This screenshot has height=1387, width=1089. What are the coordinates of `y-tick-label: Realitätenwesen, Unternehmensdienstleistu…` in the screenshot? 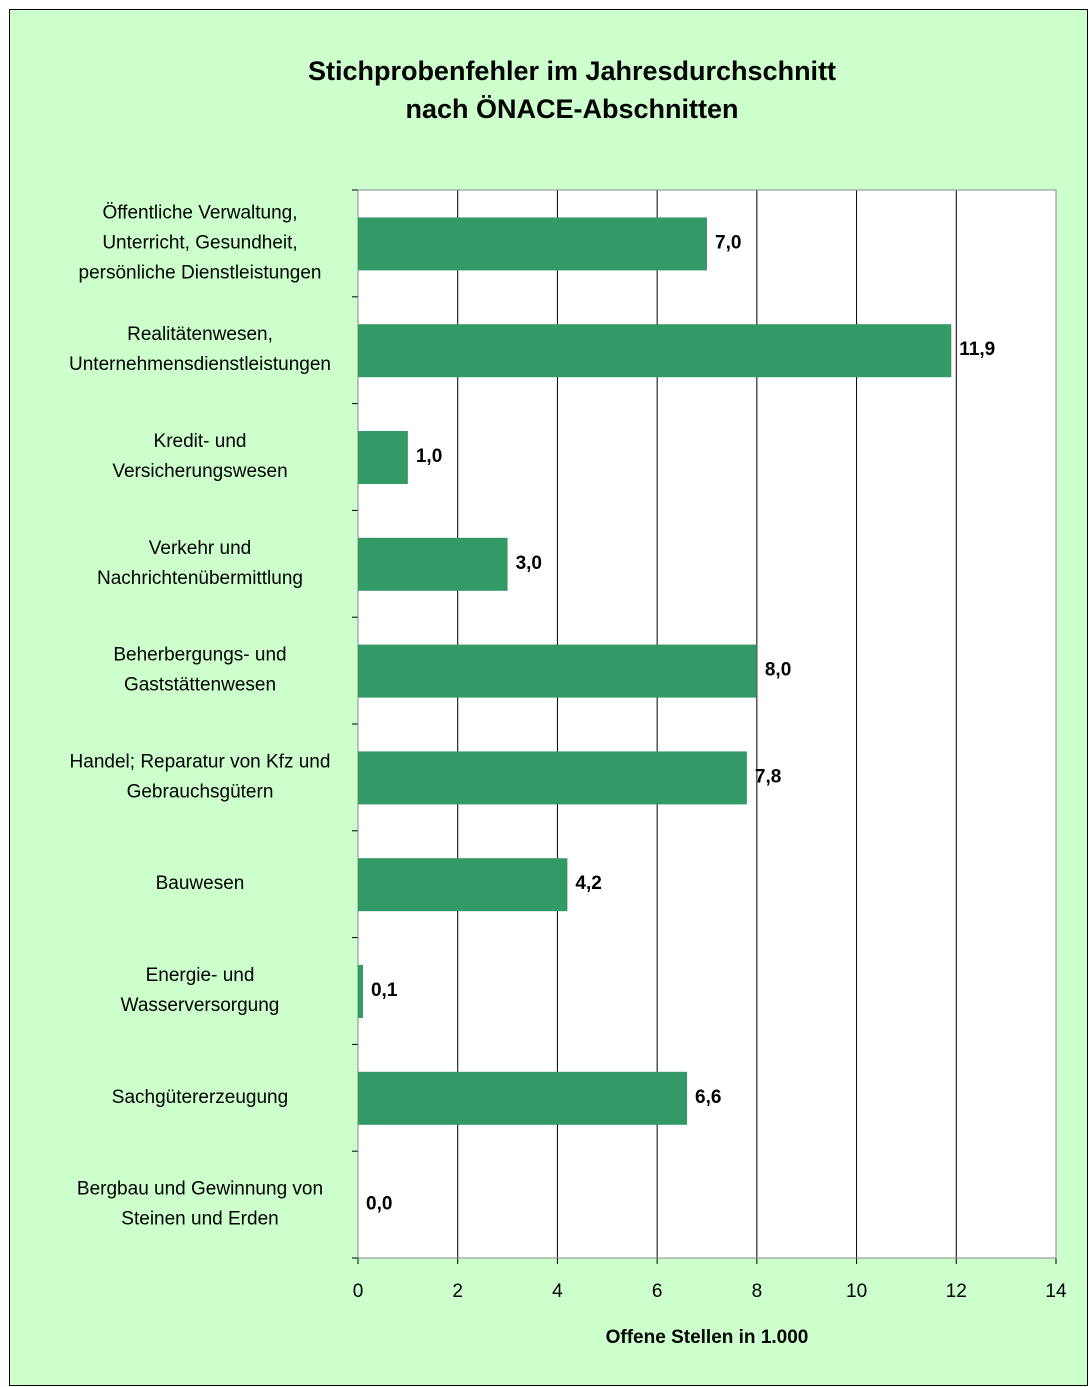 It's located at (200, 349).